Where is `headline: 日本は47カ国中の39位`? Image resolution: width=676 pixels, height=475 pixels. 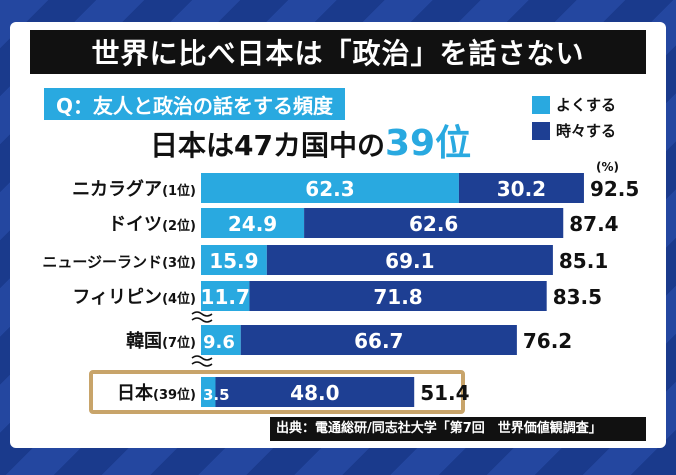 headline: 日本は47カ国中の39位 is located at coordinates (310, 145).